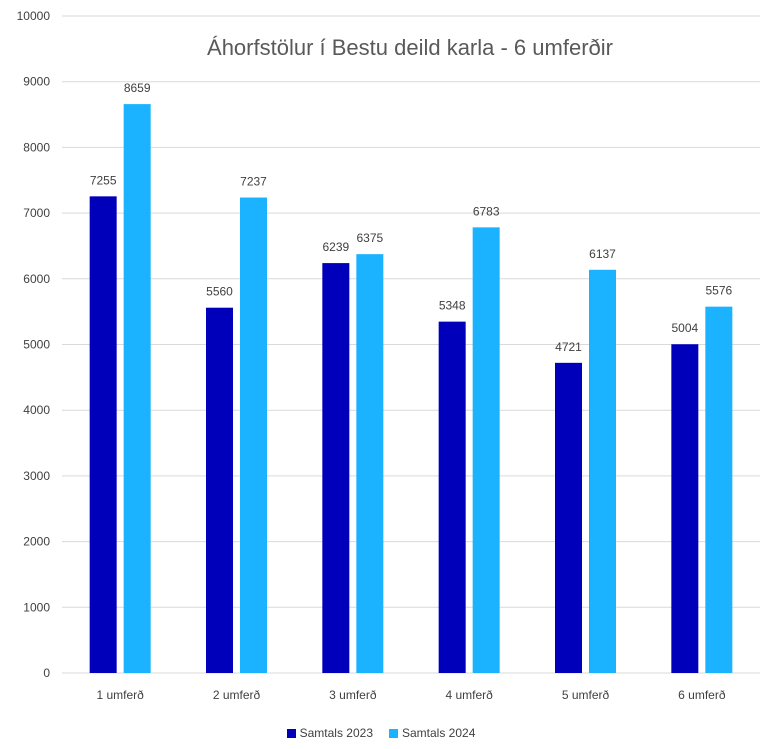 The width and height of the screenshot is (762, 749). I want to click on x-tick-label-6: 6 umferð, so click(702, 695).